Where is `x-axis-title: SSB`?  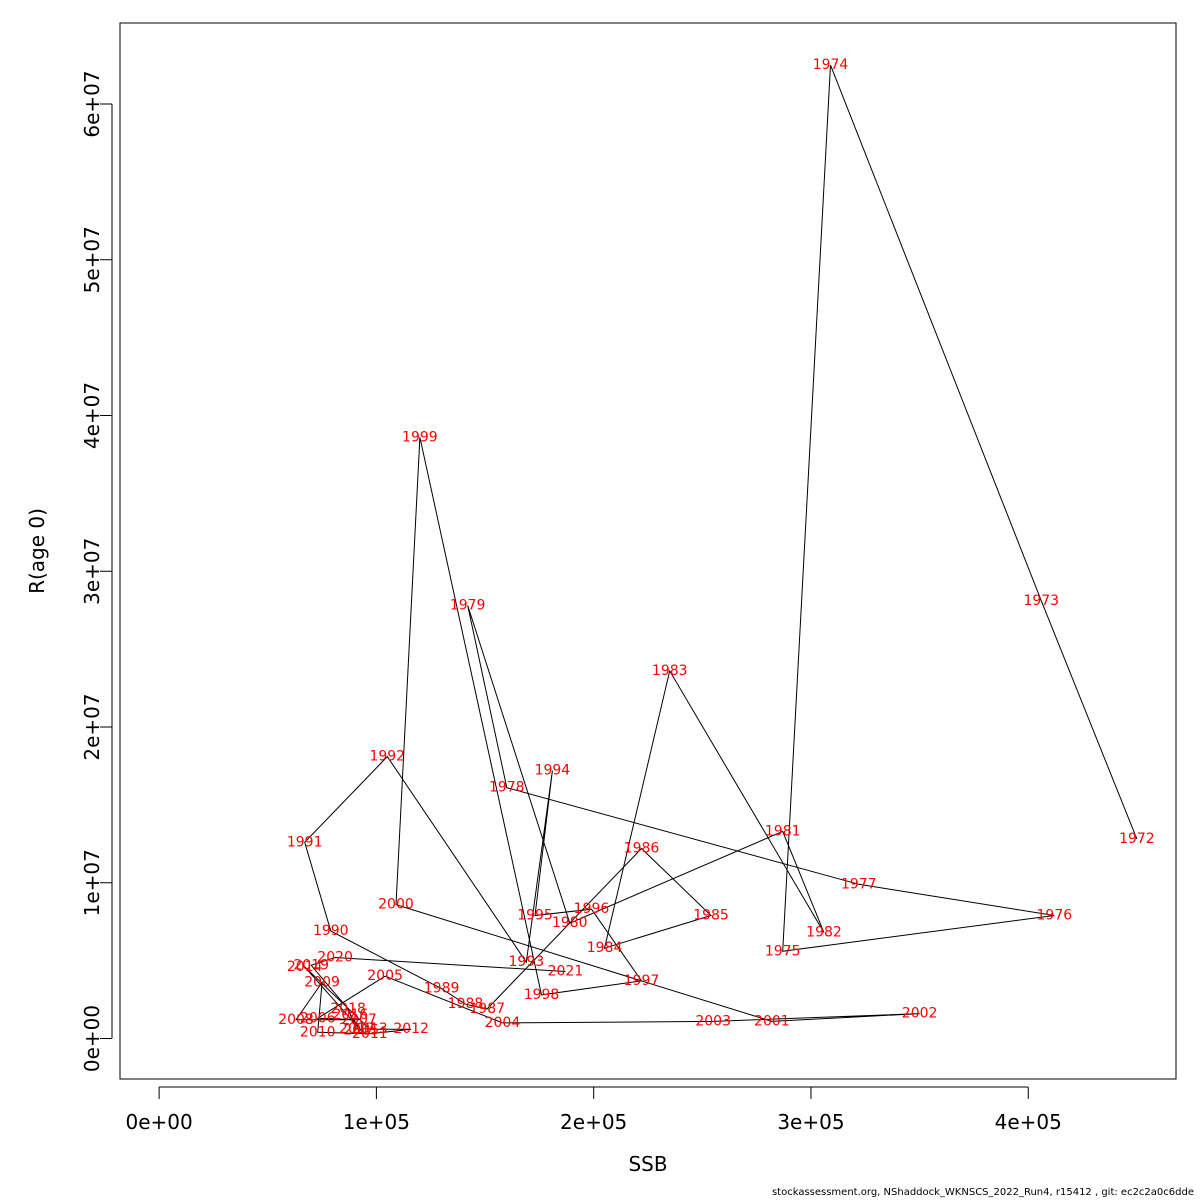 x-axis-title: SSB is located at coordinates (647, 1164).